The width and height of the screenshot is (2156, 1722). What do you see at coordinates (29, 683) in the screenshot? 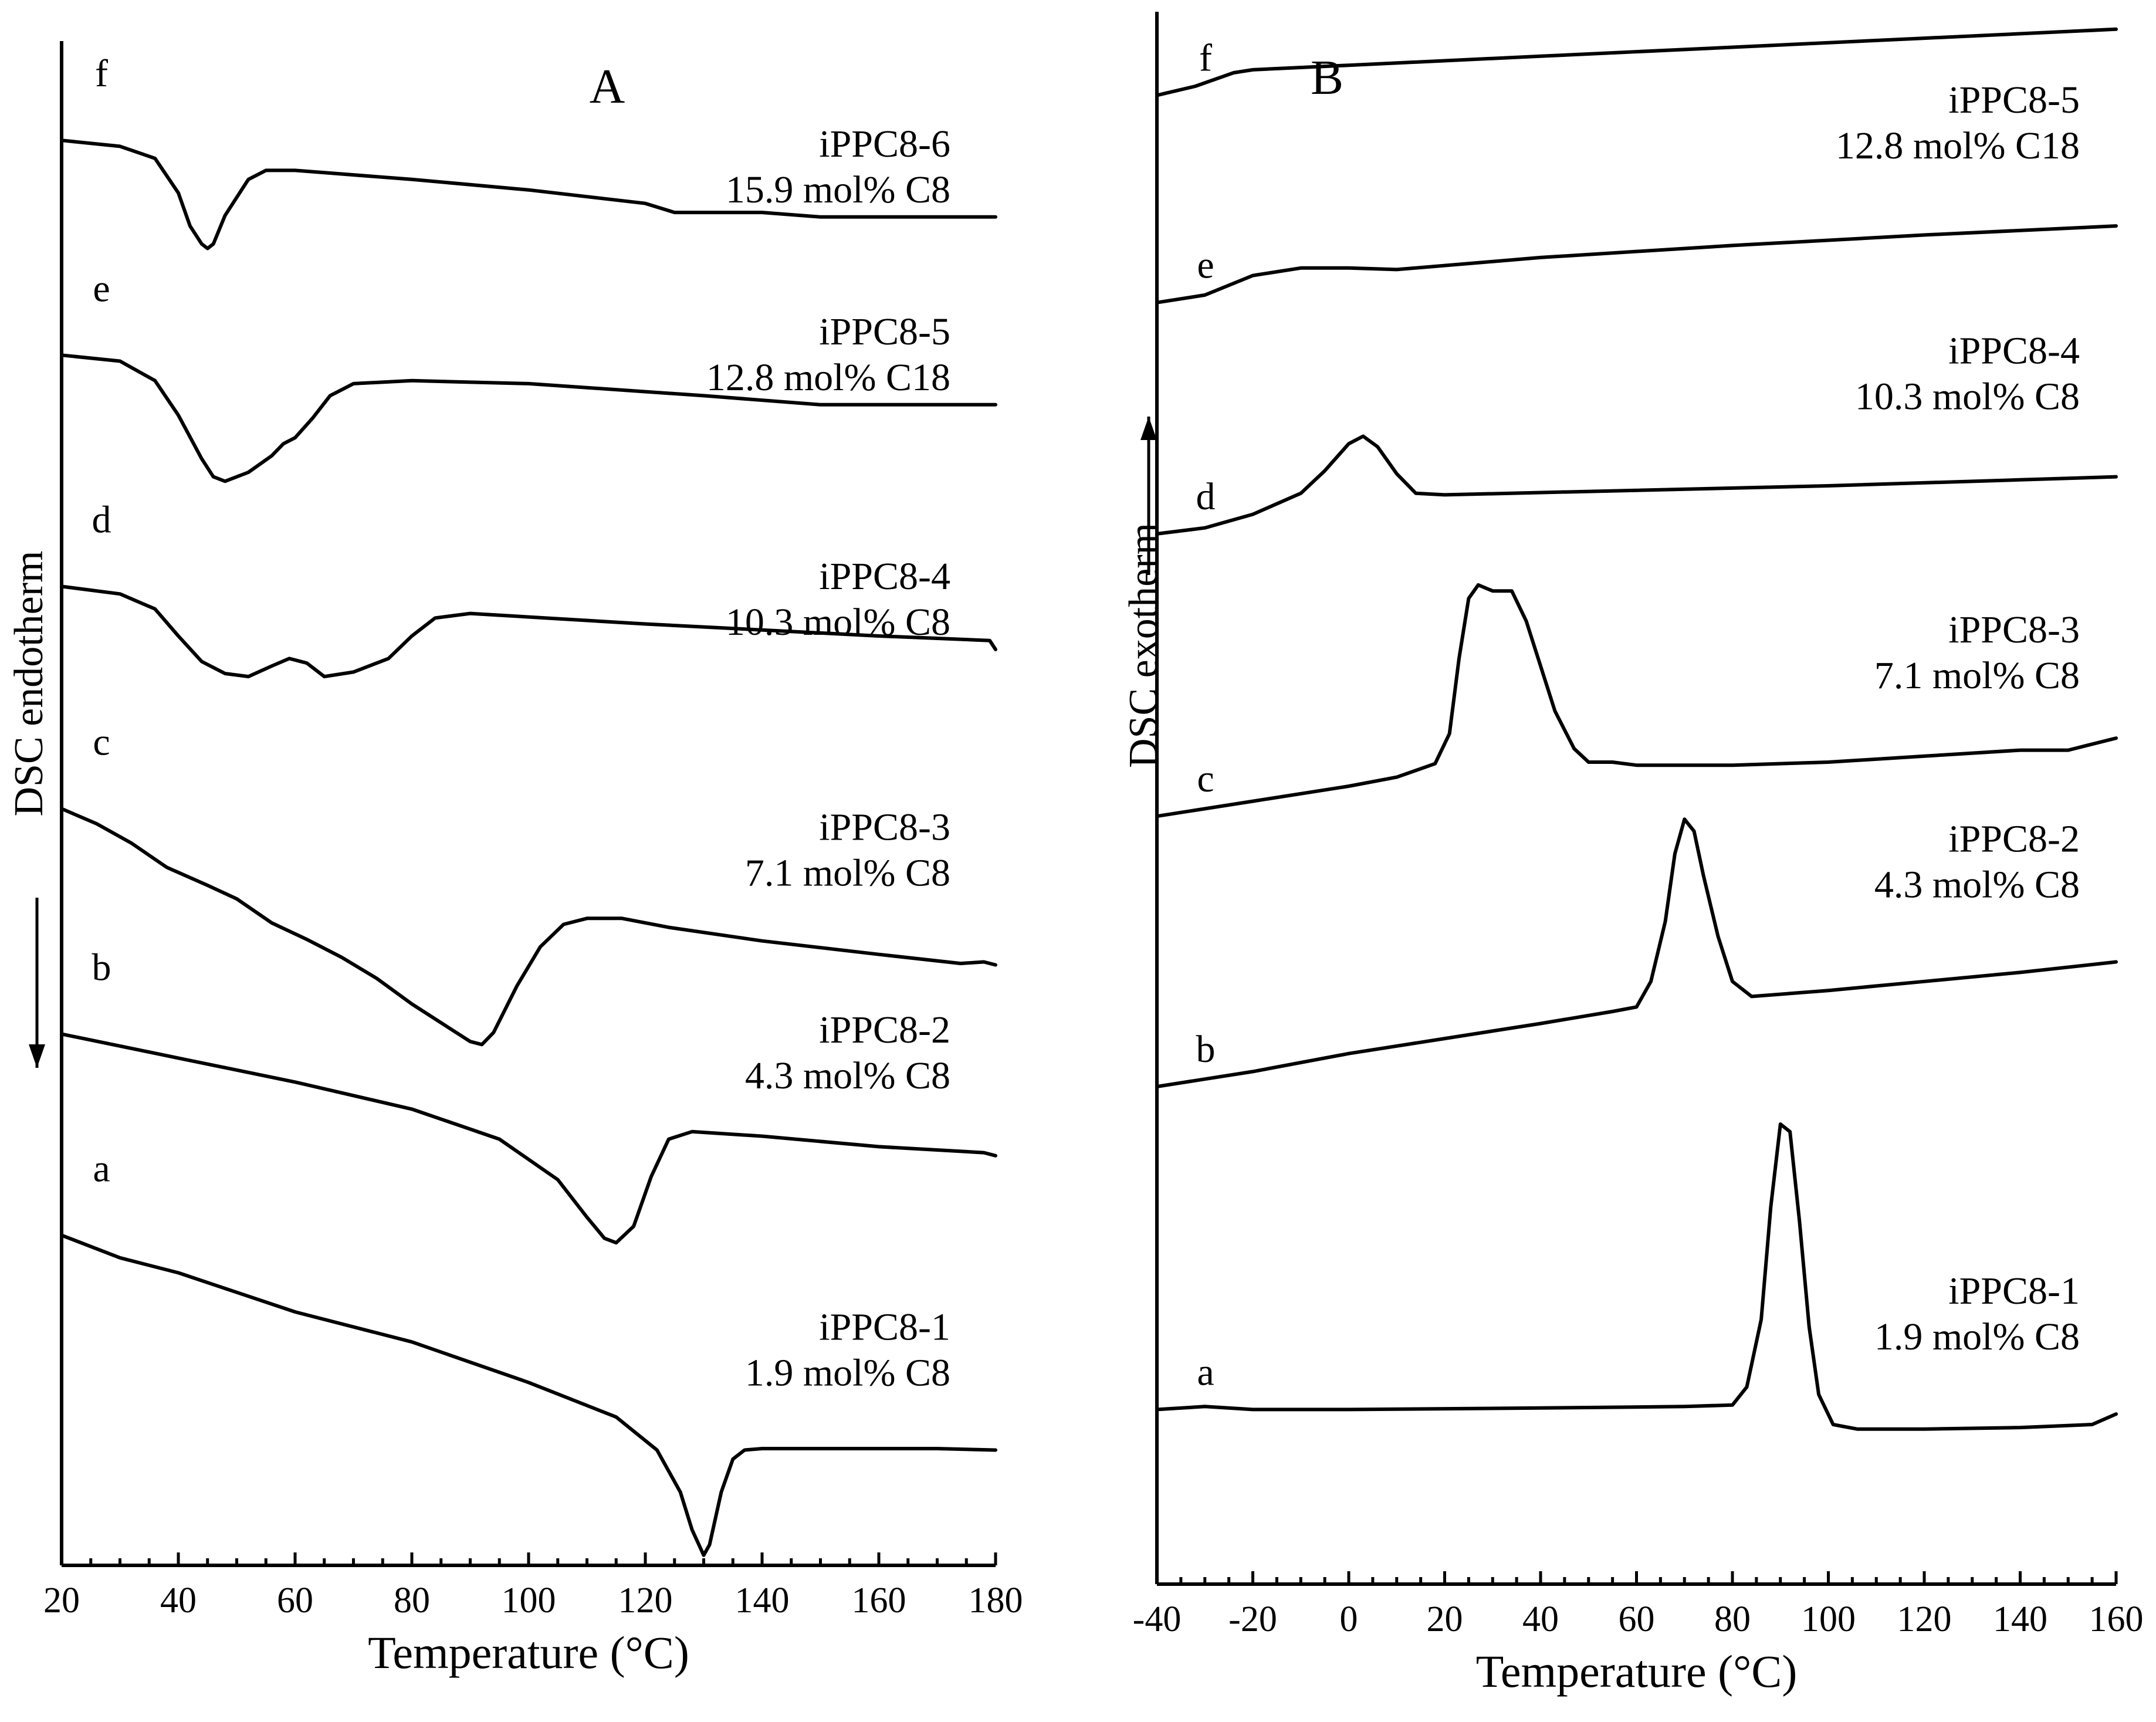
I see `y-axis-title: DSC endotherm` at bounding box center [29, 683].